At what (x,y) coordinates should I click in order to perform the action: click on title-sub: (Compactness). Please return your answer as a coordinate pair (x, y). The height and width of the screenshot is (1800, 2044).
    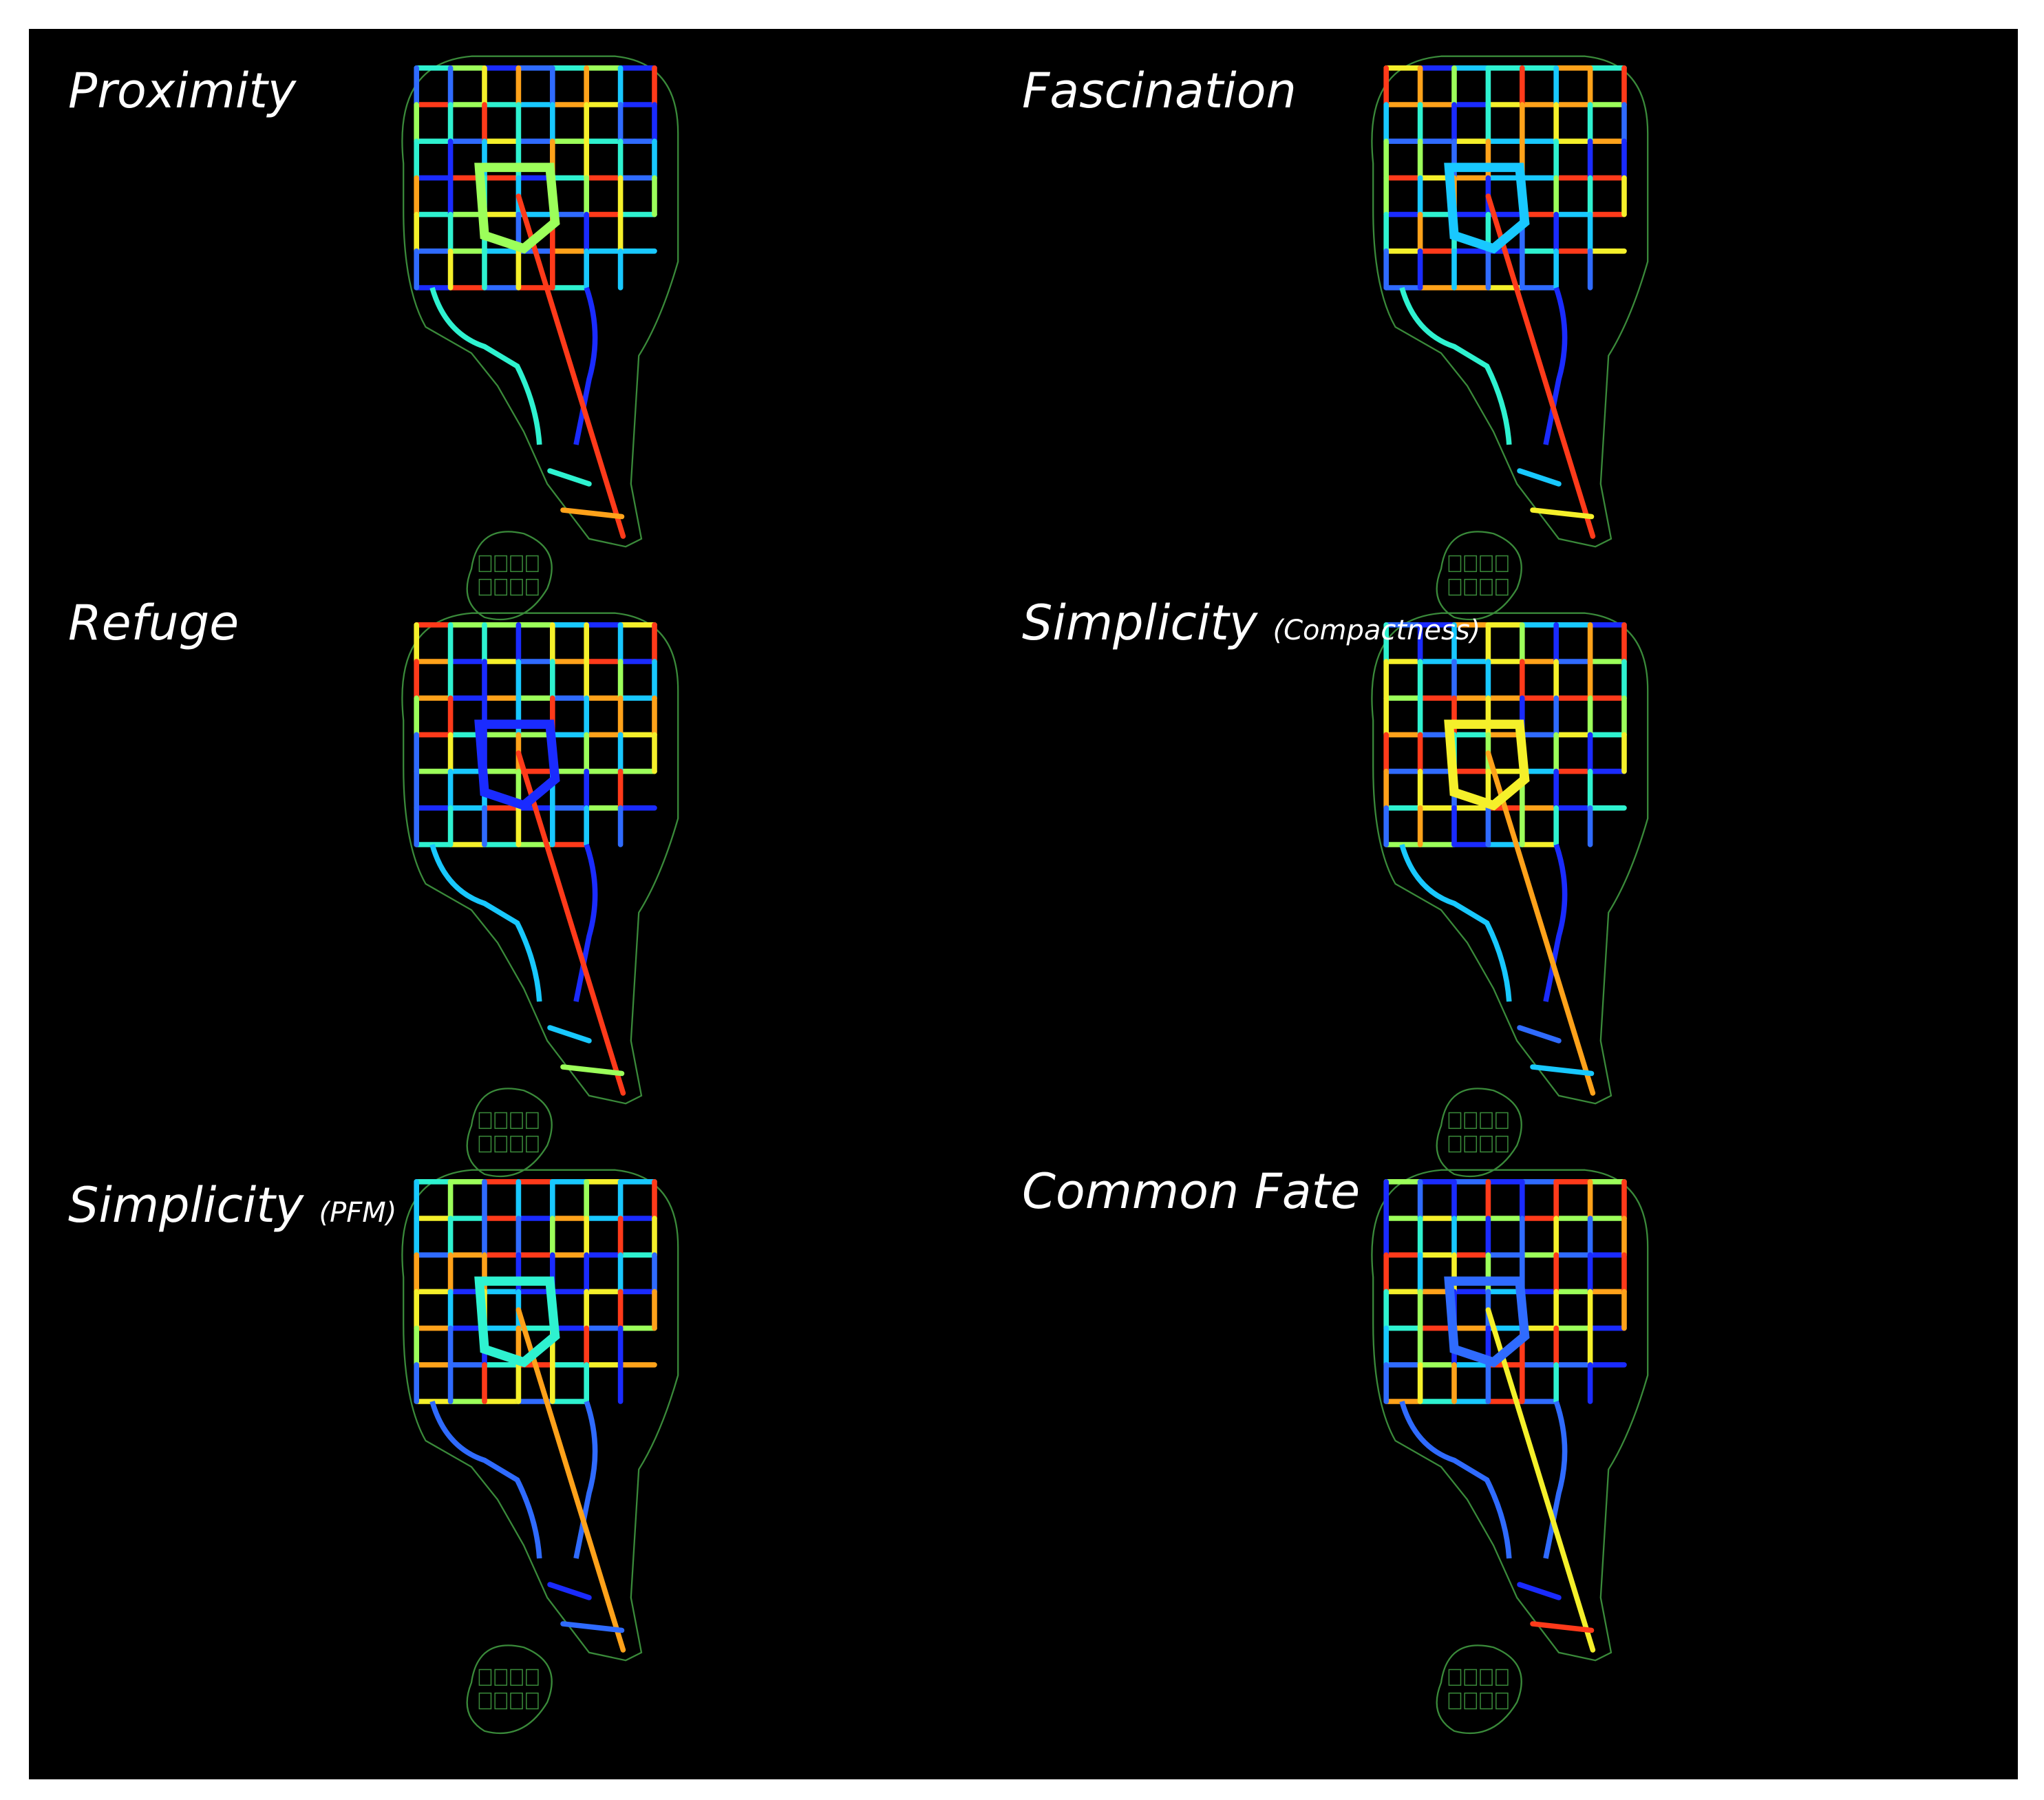
    Looking at the image, I should click on (1376, 630).